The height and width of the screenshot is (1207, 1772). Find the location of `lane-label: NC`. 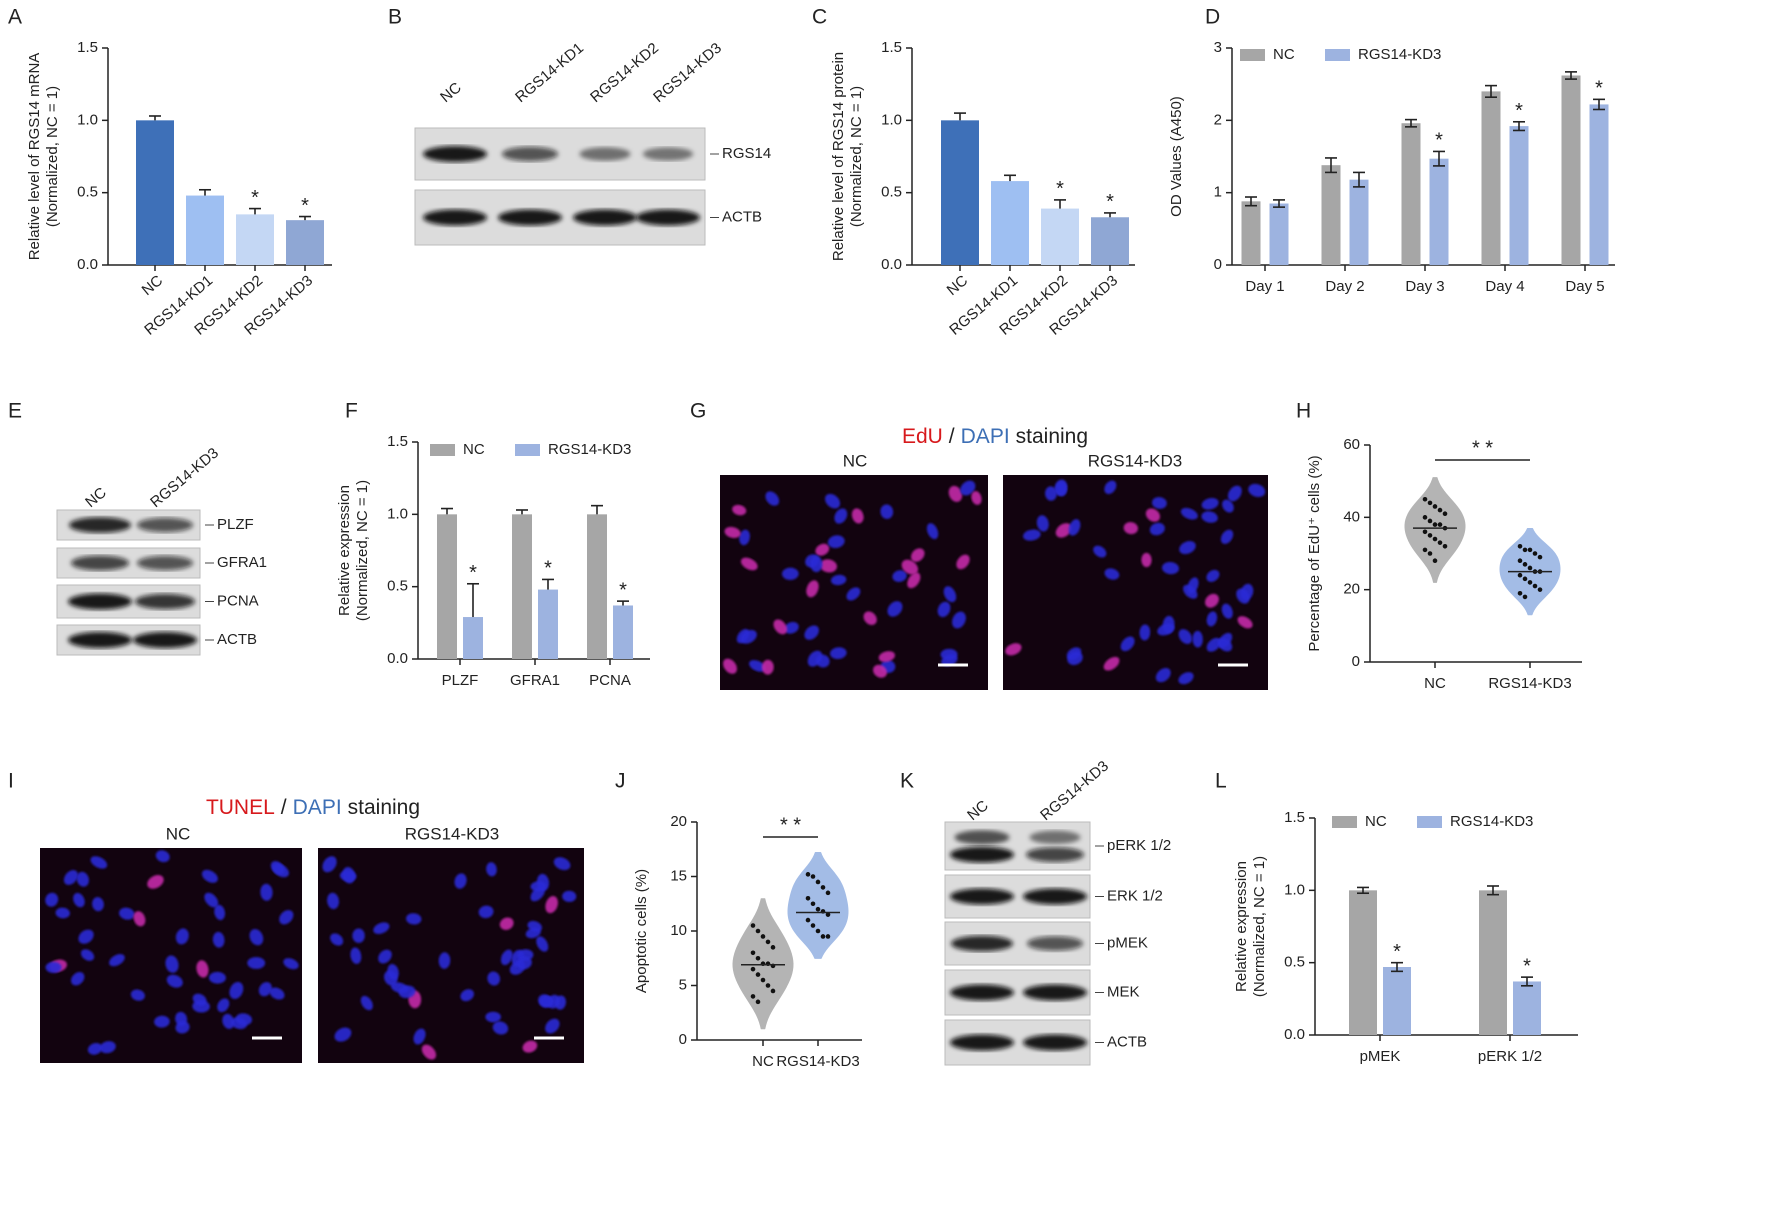

lane-label: NC is located at coordinates (978, 810).